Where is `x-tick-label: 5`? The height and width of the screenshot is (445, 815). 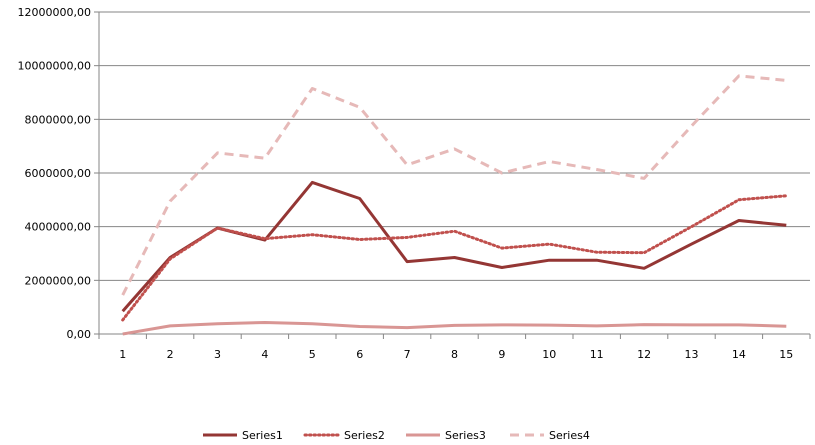 x-tick-label: 5 is located at coordinates (312, 354).